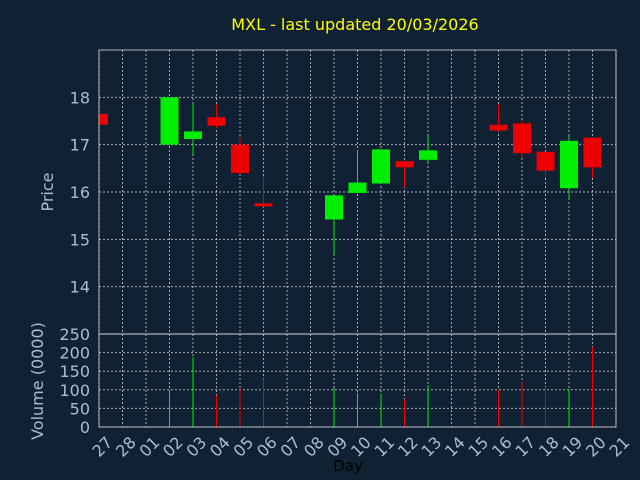  I want to click on volume-tick-label: 150, so click(74, 371).